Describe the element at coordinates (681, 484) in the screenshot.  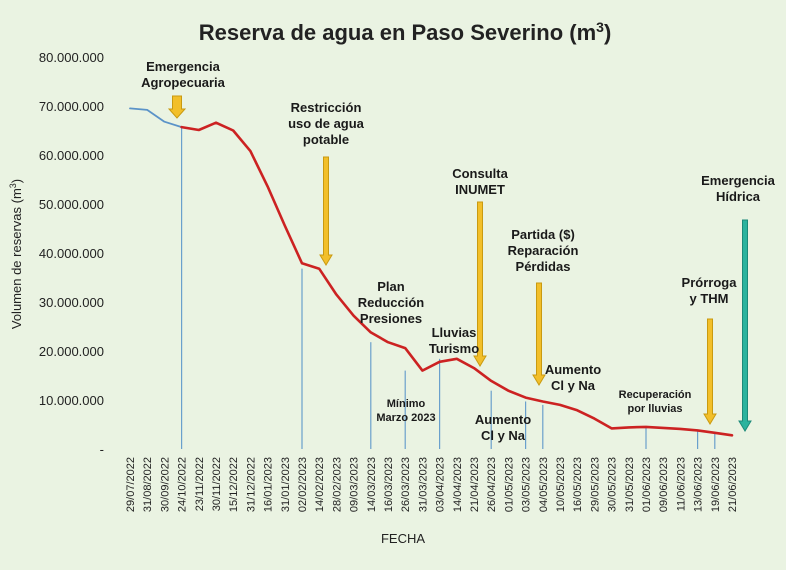
I see `x-tick-label: 11/06/2023` at that location.